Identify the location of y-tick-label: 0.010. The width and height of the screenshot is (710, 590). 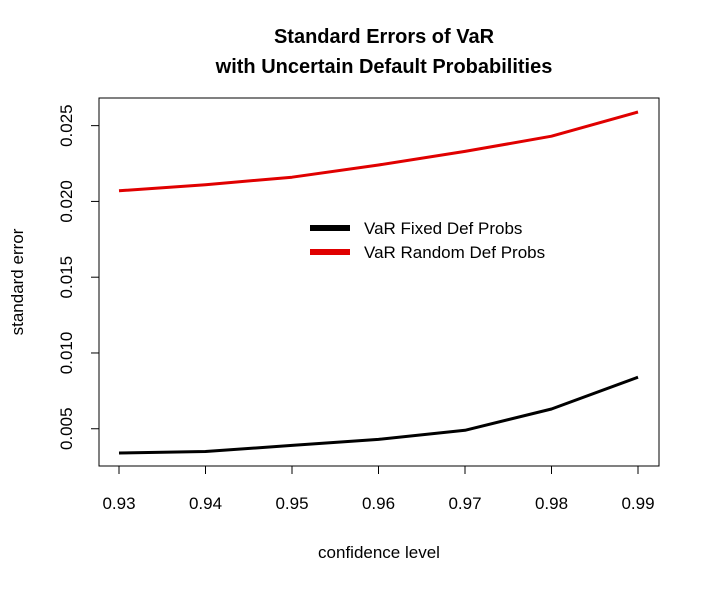
(66, 353).